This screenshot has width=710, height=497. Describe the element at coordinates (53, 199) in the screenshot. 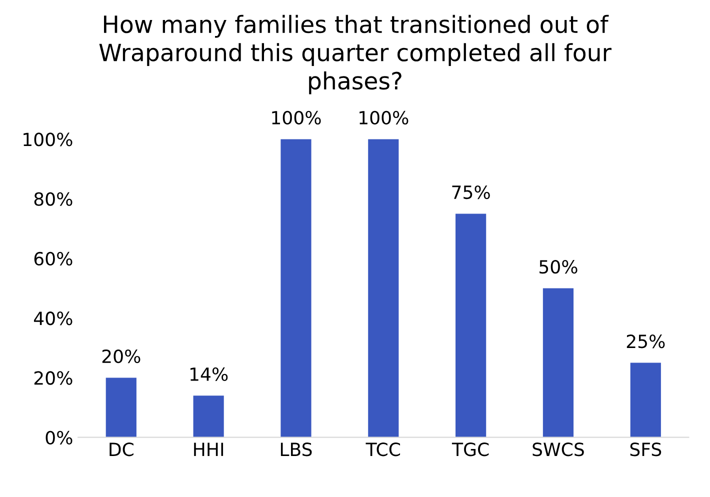

I see `y-tick-label: 80%` at that location.